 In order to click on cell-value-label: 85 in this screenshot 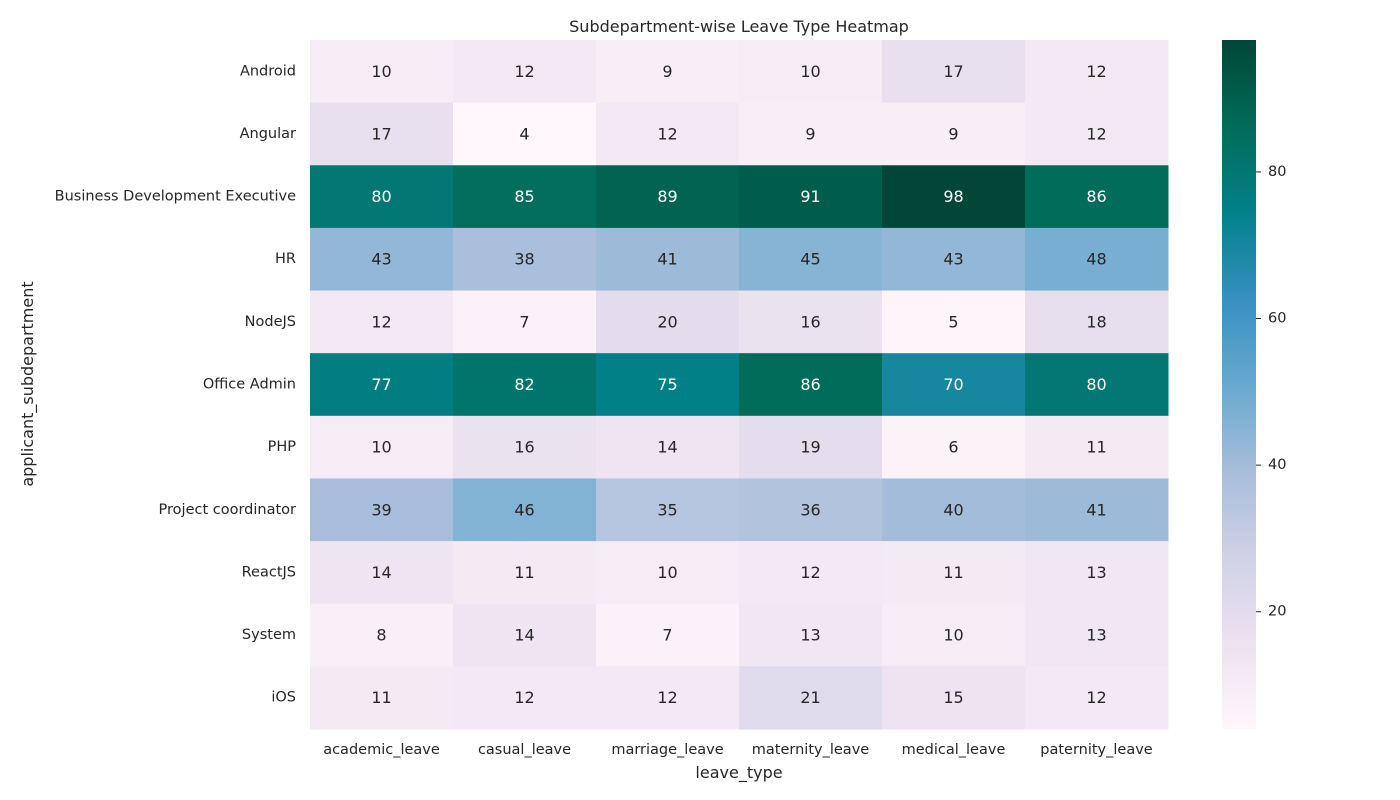, I will do `click(524, 196)`.